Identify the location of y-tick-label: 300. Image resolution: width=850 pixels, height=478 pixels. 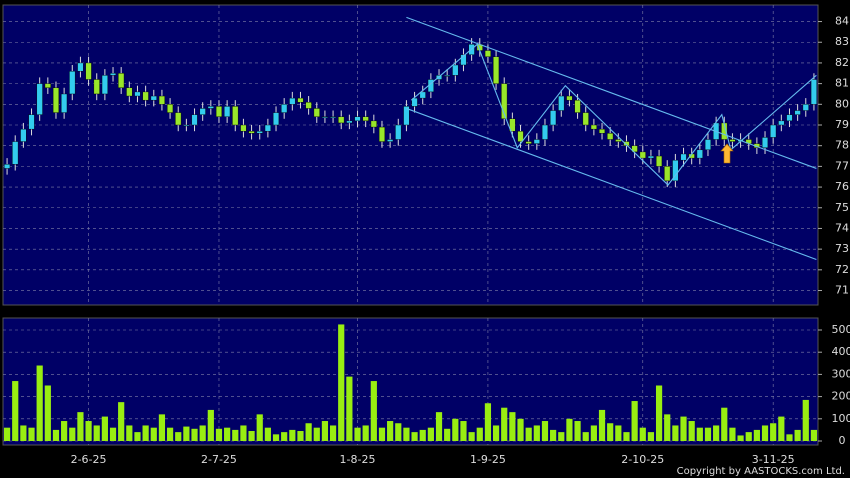
(841, 373).